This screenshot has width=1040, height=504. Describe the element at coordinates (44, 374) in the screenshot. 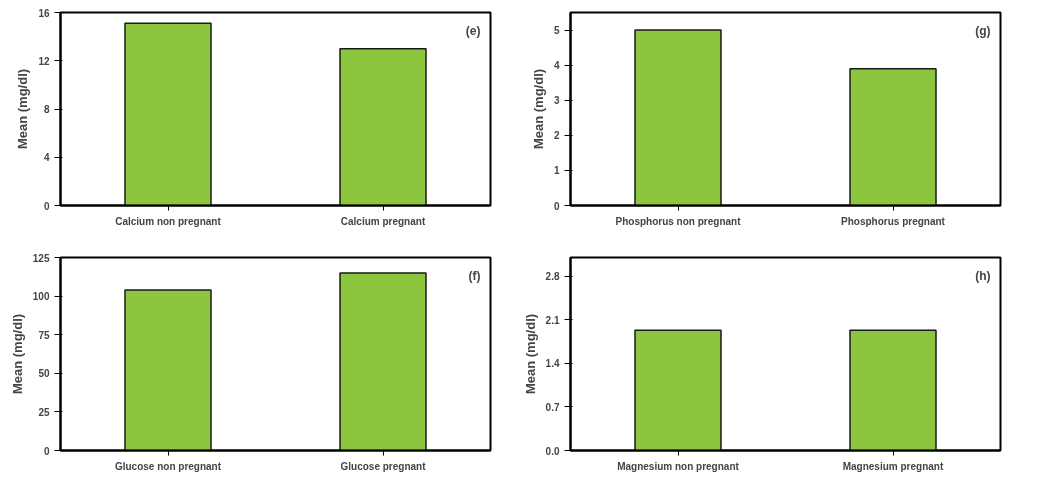

I see `y-tick-label: 50` at that location.